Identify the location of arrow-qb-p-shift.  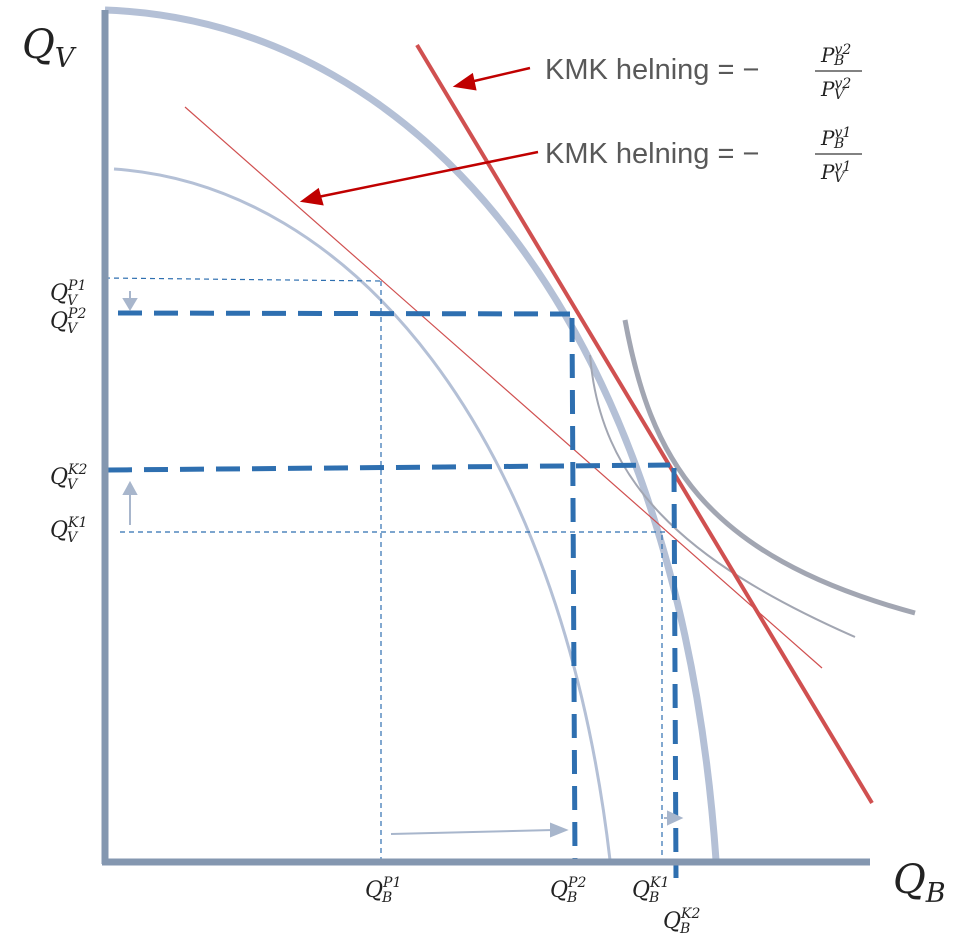
(472, 832).